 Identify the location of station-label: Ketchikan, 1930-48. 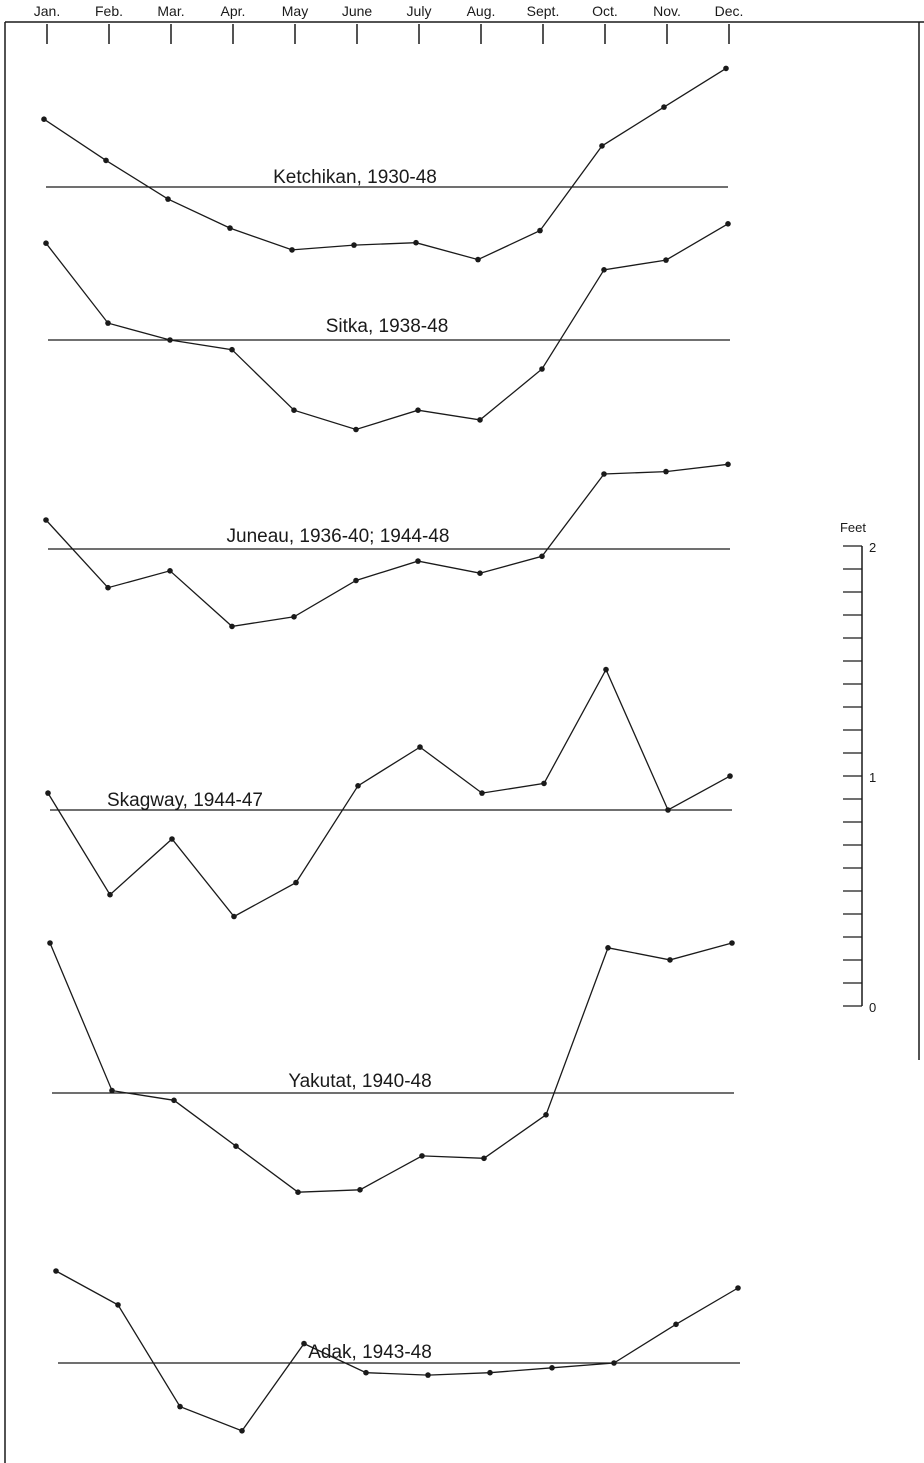
(355, 177).